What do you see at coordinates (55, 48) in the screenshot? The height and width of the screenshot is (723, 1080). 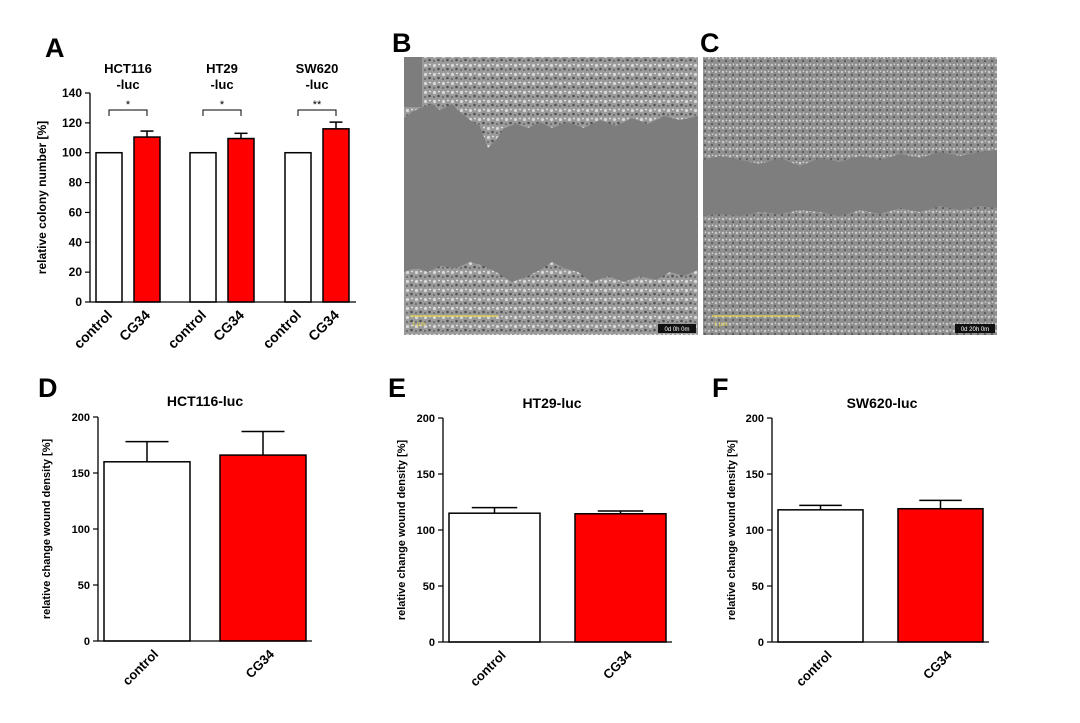 I see `panel-letter-a: A` at bounding box center [55, 48].